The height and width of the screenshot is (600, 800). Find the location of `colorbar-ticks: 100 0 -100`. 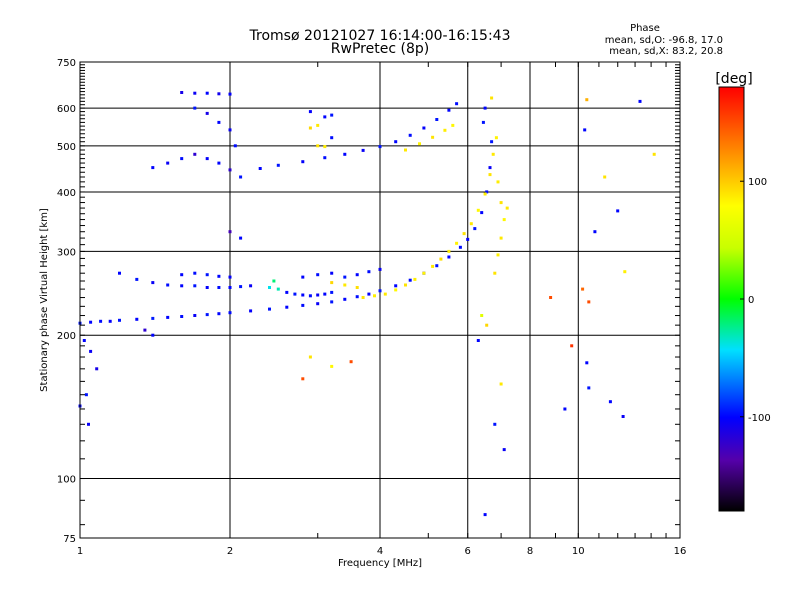

colorbar-ticks: 100 0 -100 is located at coordinates (755, 300).